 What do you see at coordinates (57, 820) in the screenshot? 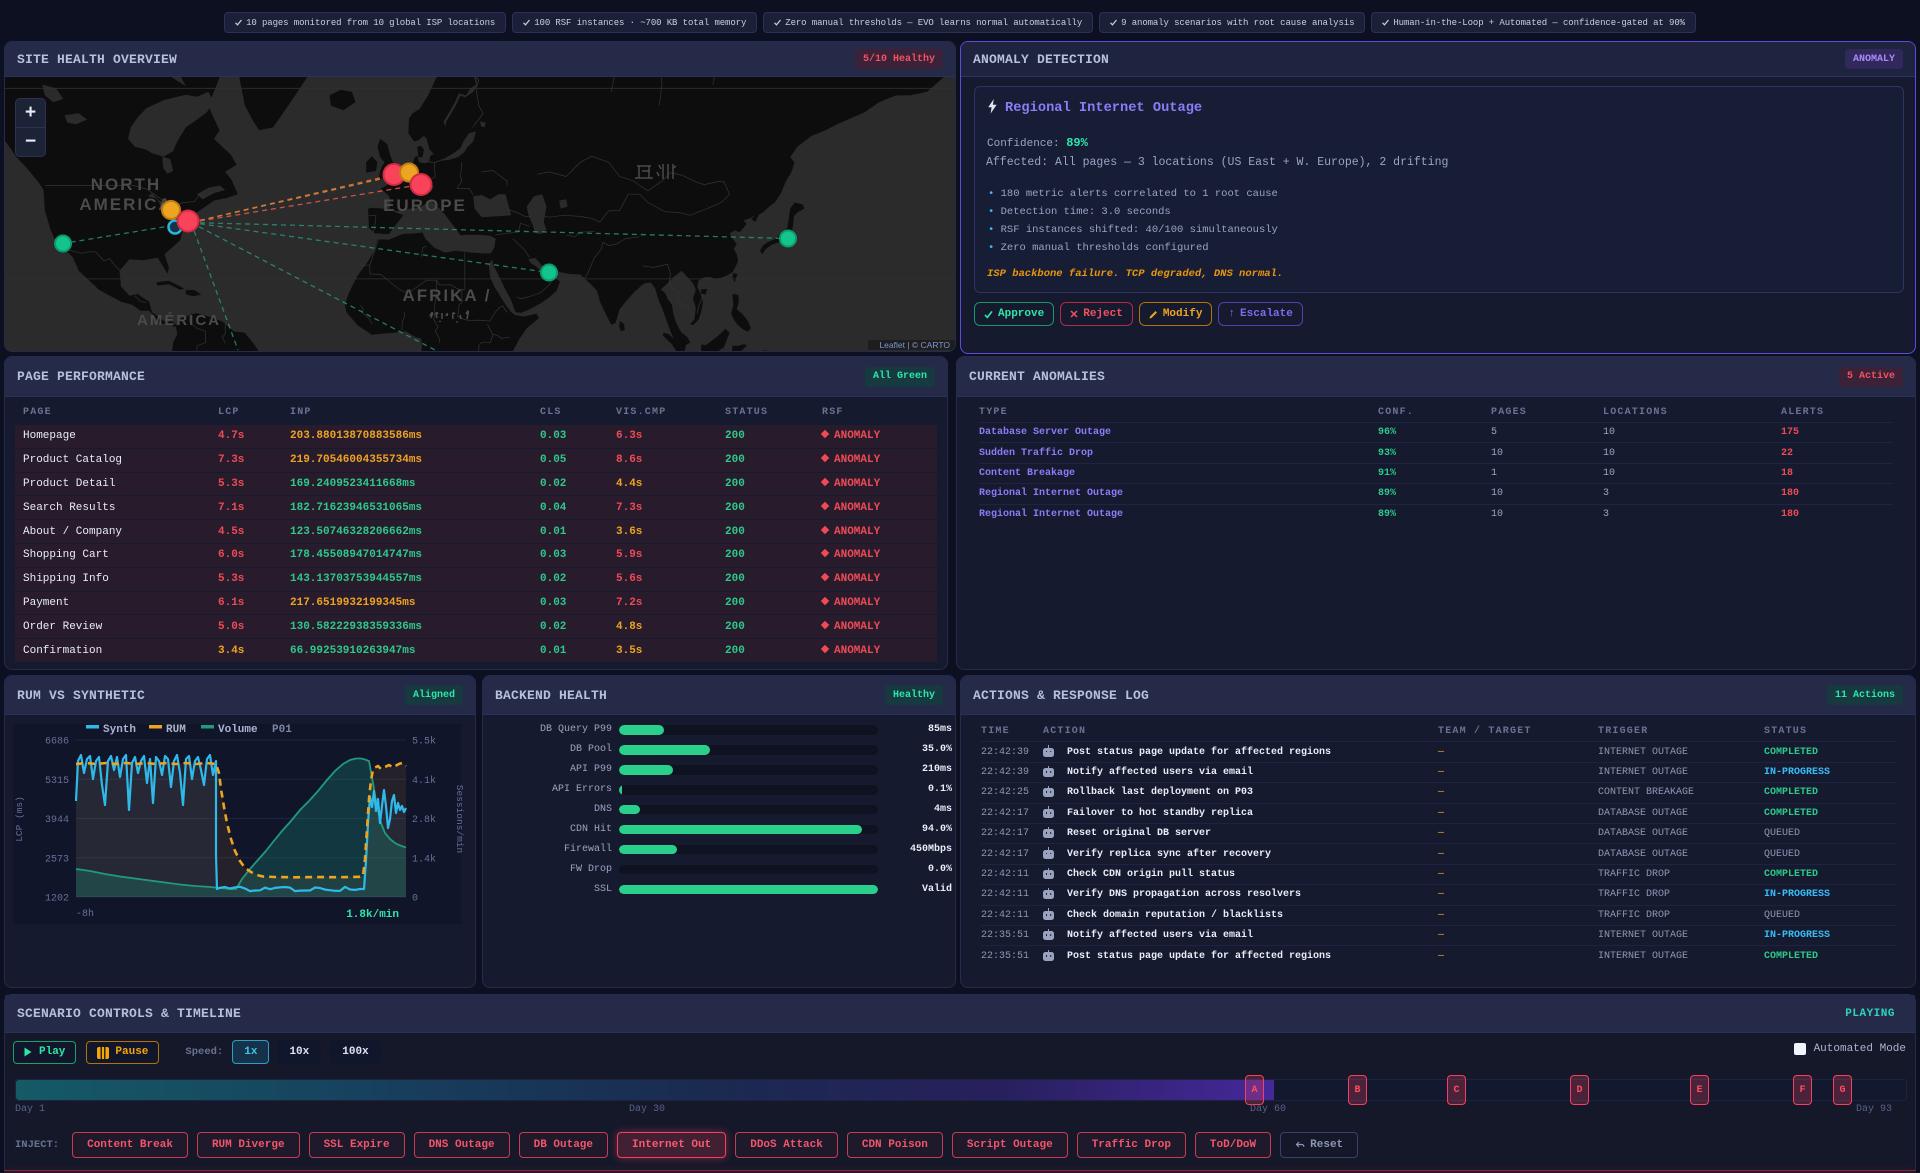
I see `svg-text: 3944` at bounding box center [57, 820].